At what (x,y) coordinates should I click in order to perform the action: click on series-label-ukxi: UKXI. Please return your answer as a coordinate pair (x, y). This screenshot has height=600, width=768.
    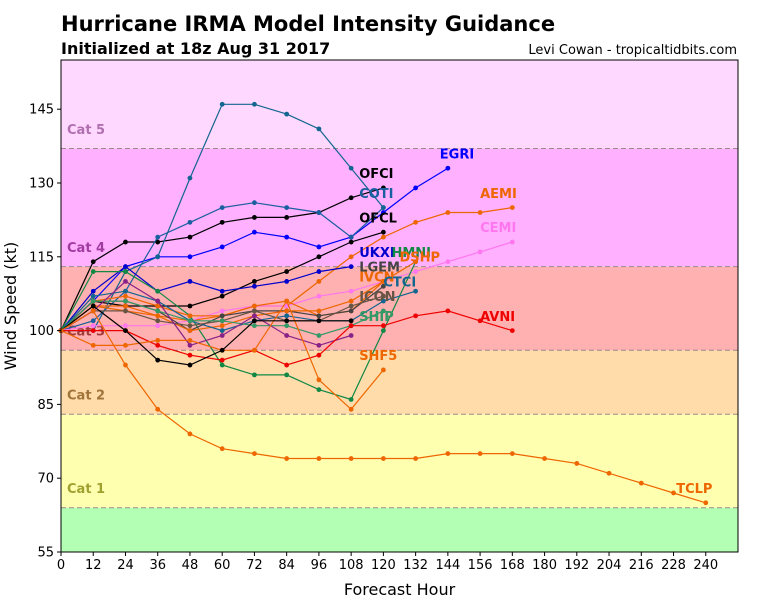
    Looking at the image, I should click on (377, 253).